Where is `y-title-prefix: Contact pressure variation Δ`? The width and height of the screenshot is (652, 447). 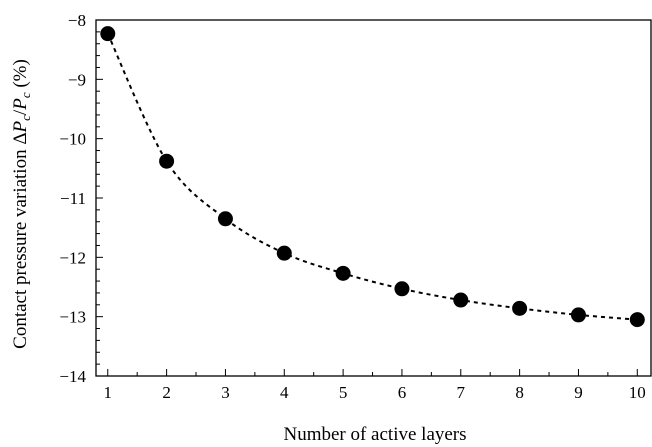 y-title-prefix: Contact pressure variation Δ is located at coordinates (20, 240).